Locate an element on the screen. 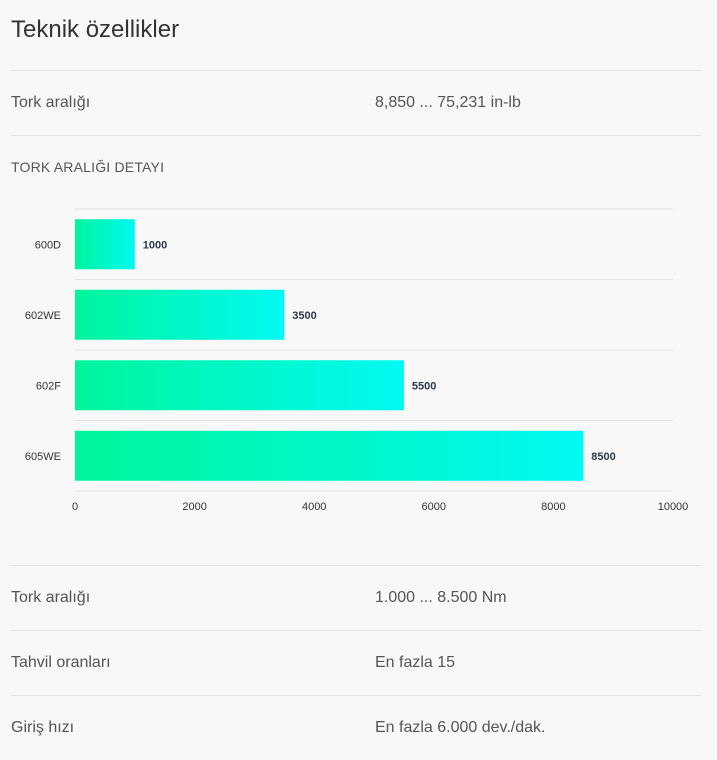  spec-label: Tahvil oranları is located at coordinates (61, 662).